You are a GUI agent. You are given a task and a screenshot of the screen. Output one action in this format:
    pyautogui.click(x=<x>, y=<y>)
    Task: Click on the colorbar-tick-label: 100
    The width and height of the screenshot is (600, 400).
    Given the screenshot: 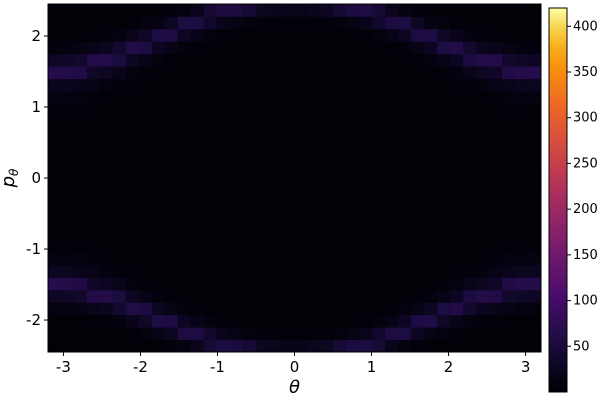 What is the action you would take?
    pyautogui.click(x=585, y=301)
    